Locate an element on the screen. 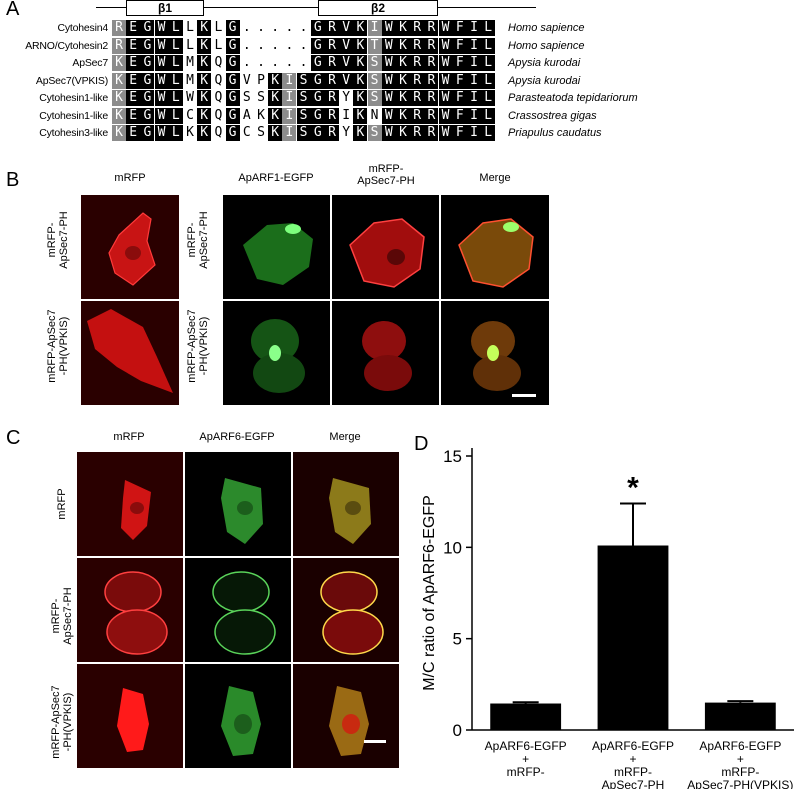 The width and height of the screenshot is (800, 789). b-col-title-mrfp: mRFP is located at coordinates (130, 178).